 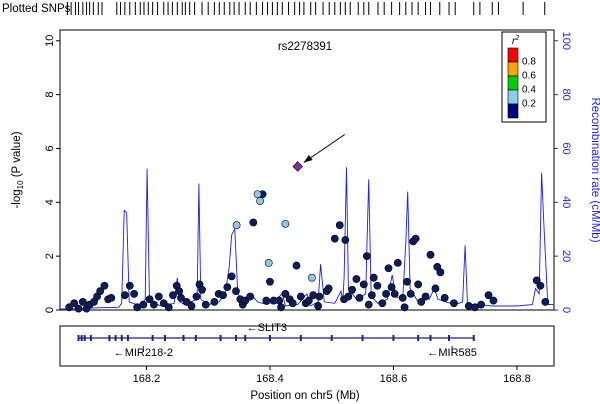 I want to click on legend-label: 0.4, so click(x=529, y=90).